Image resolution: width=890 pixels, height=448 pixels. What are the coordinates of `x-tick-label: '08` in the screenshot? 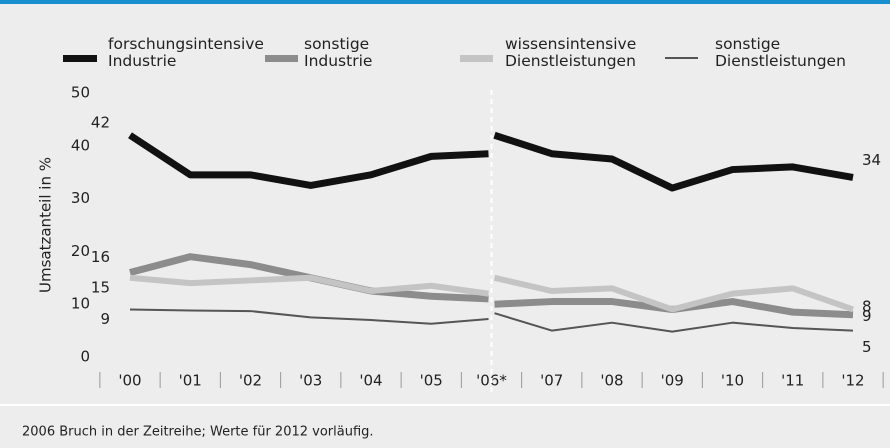 It's located at (611, 381).